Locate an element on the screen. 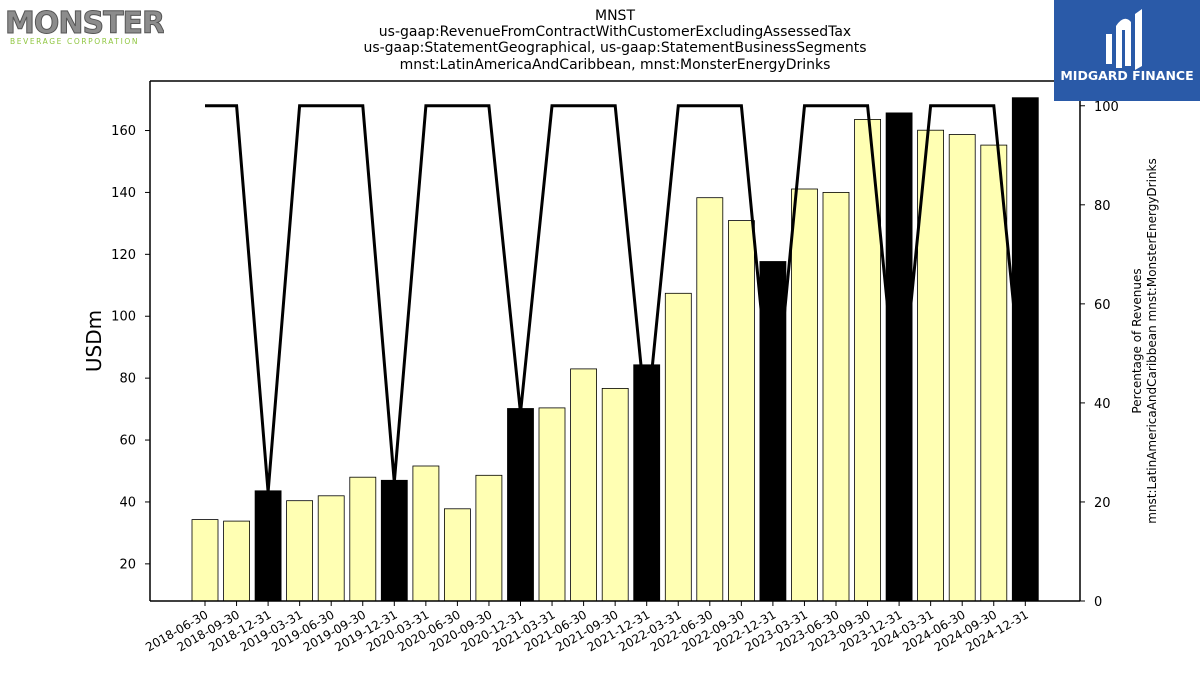 The image size is (1200, 679). y-tick-label: 140 is located at coordinates (123, 193).